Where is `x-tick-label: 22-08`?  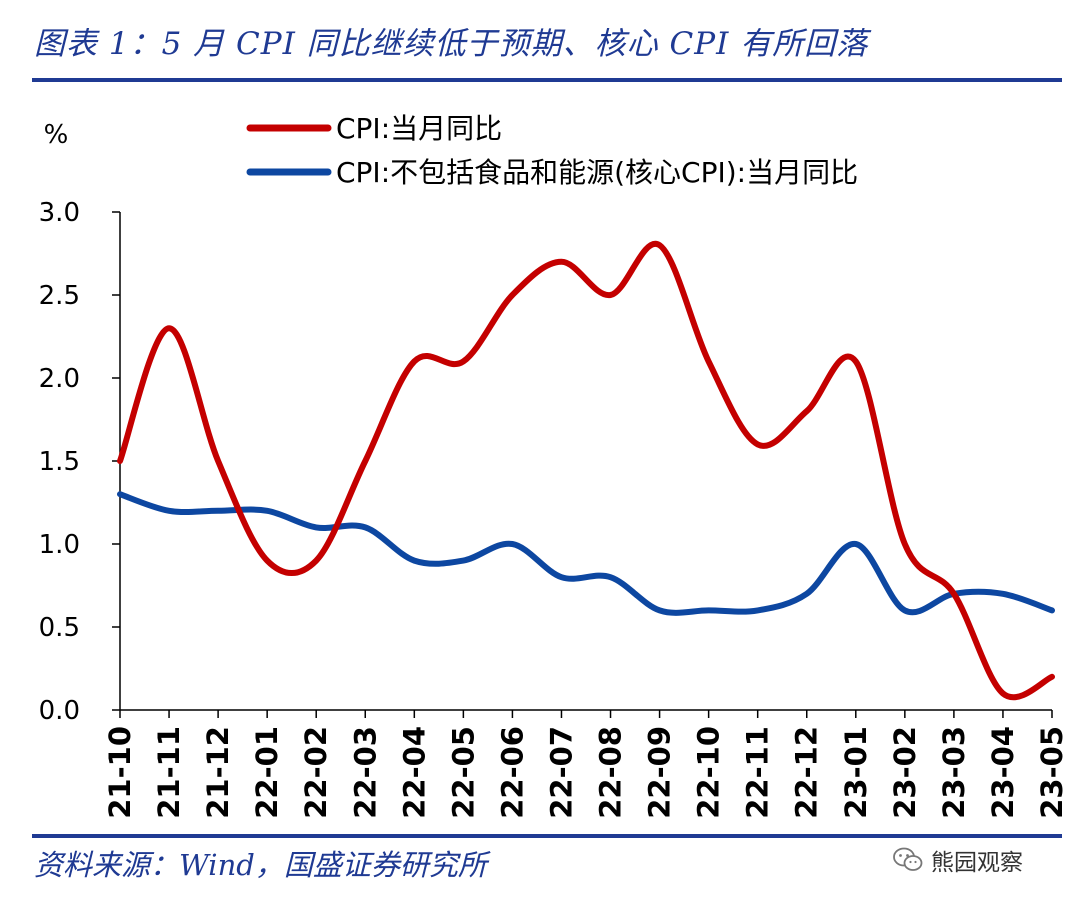
x-tick-label: 22-08 is located at coordinates (611, 772).